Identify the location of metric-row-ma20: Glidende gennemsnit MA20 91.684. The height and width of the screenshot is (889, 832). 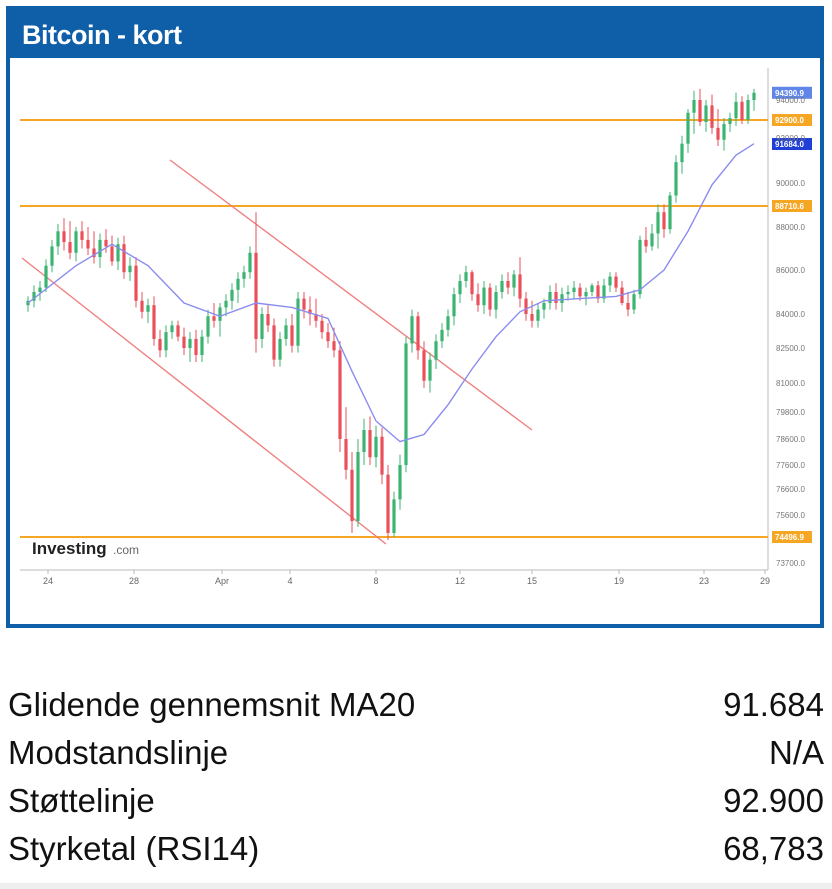
(416, 710).